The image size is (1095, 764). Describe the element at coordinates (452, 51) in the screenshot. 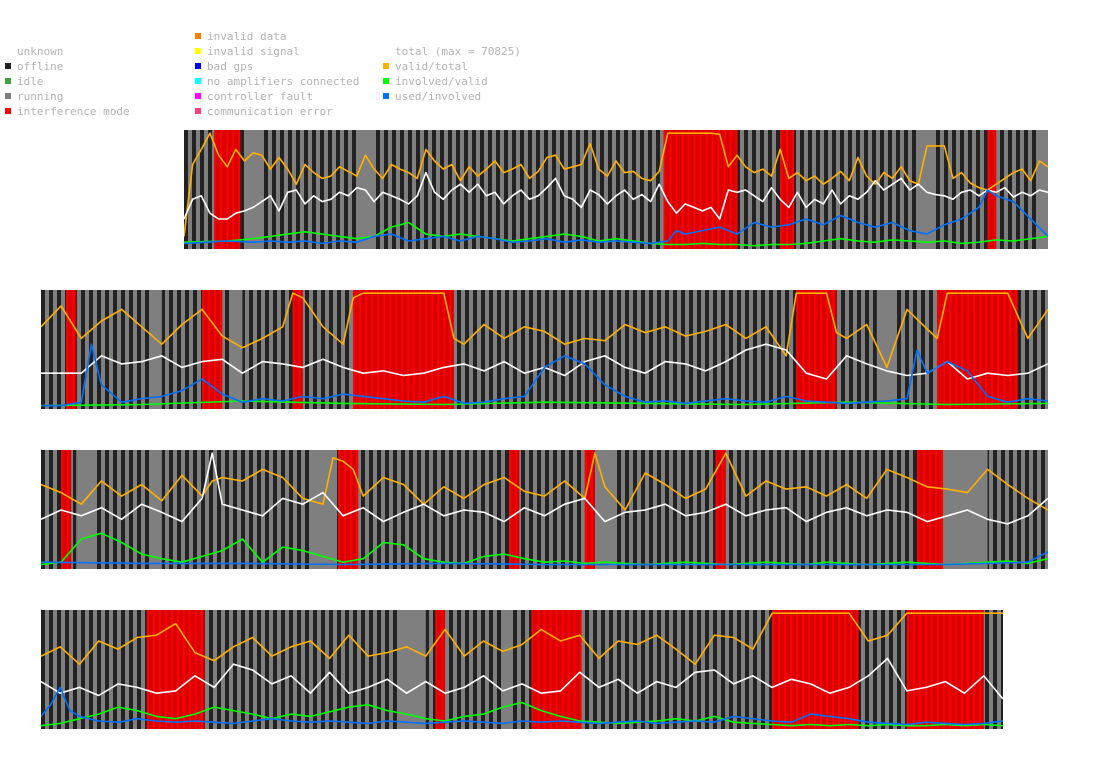

I see `legend-total-0: total (max = 70825)` at that location.